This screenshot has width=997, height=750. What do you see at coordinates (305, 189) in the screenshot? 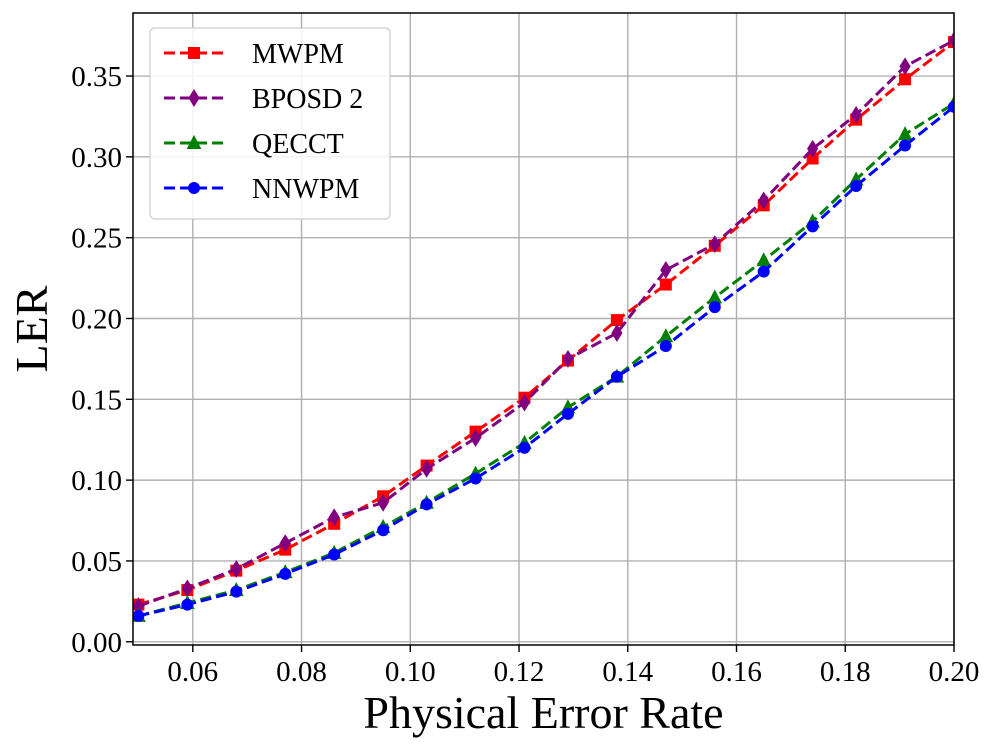
I see `legend-label: NNWPM` at bounding box center [305, 189].